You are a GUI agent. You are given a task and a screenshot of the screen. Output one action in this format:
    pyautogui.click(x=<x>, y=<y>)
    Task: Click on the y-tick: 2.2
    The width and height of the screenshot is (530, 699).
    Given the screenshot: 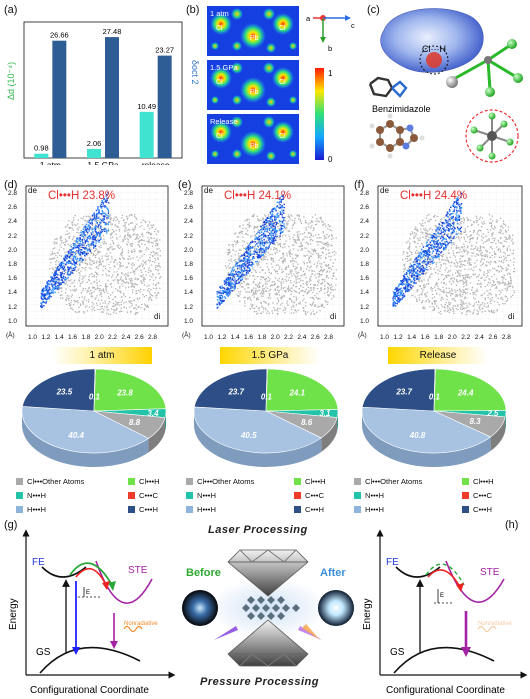 What is the action you would take?
    pyautogui.click(x=189, y=236)
    